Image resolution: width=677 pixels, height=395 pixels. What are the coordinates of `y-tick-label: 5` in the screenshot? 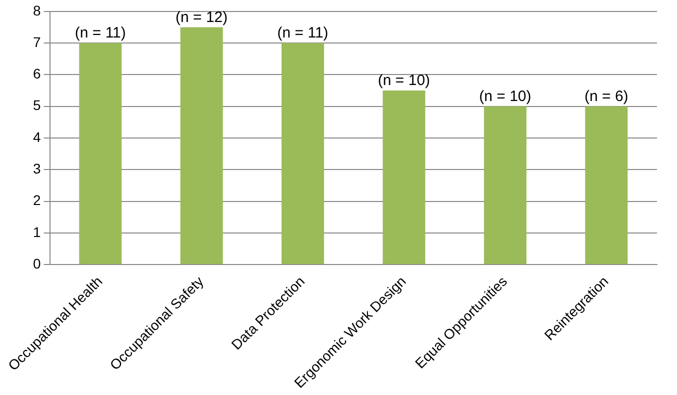 It's located at (36, 105).